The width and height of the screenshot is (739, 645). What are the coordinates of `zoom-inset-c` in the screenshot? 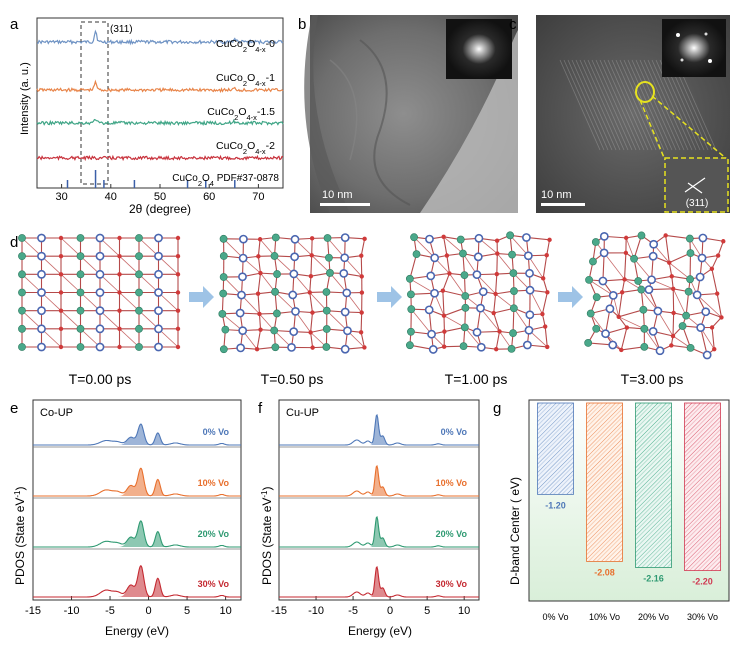 It's located at (696, 185).